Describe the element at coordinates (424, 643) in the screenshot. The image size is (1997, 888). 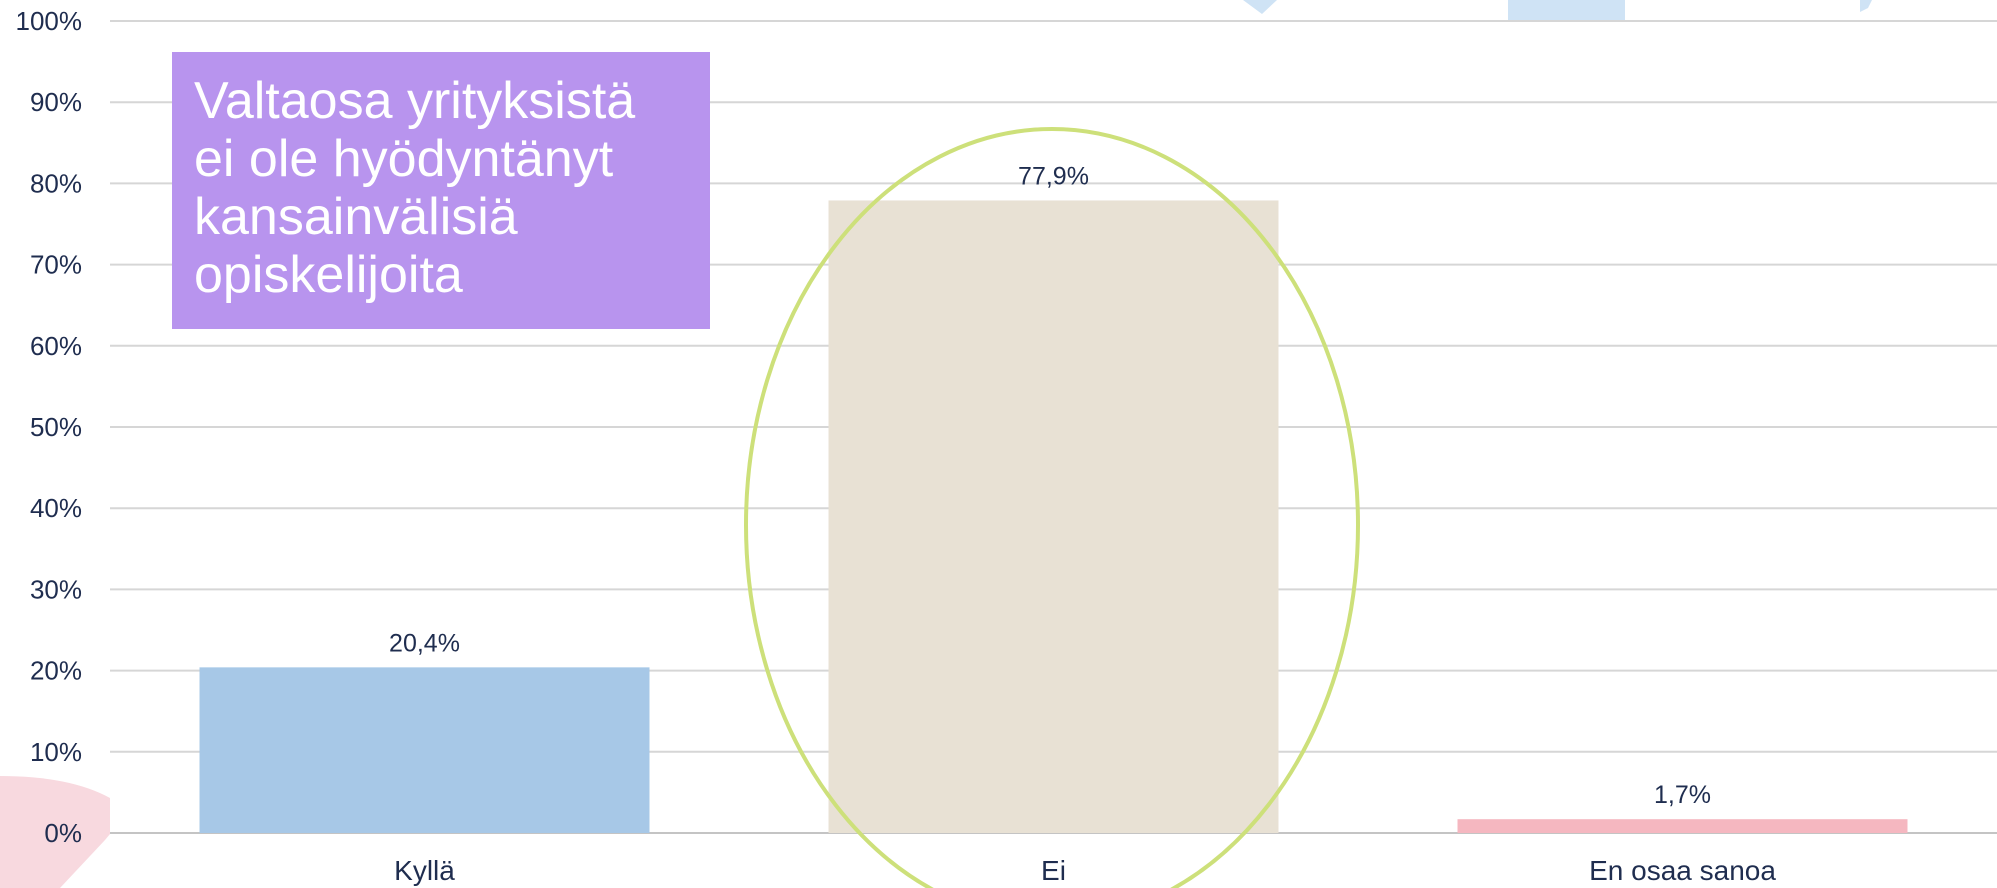
I see `data-label: 20,4%` at that location.